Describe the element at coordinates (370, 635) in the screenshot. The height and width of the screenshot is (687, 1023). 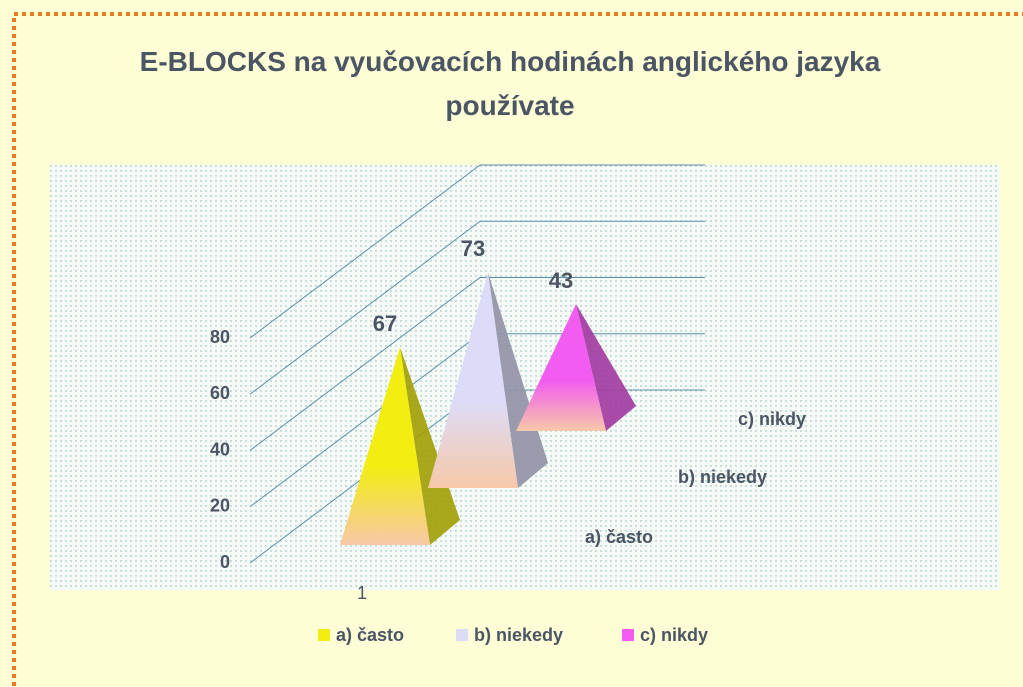
I see `legend-label: a) často` at that location.